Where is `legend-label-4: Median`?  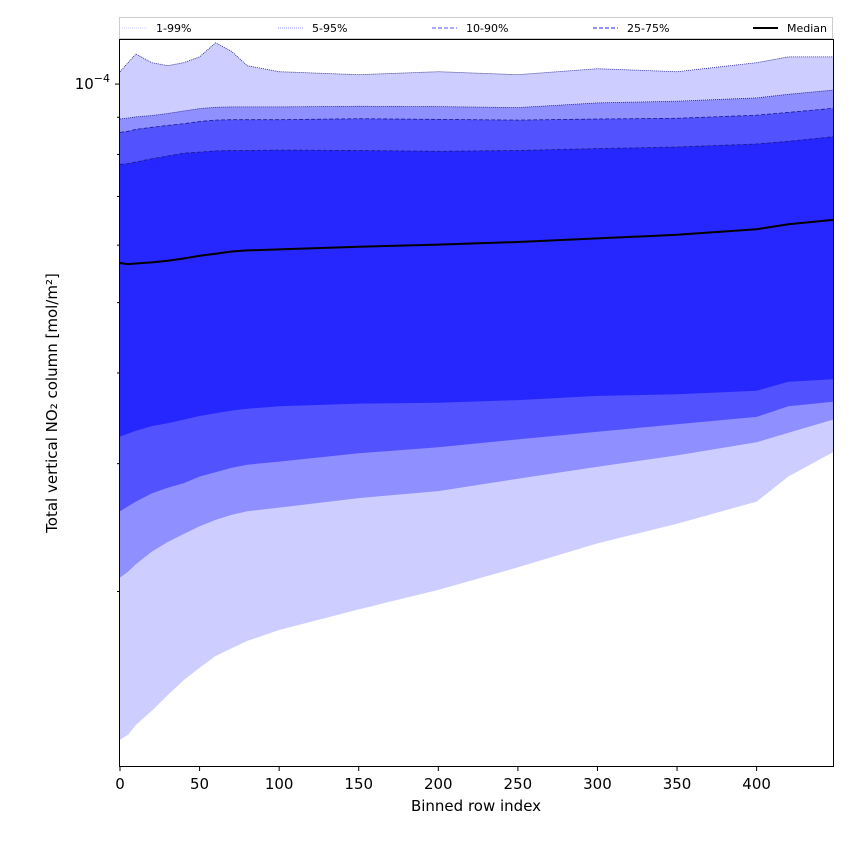
legend-label-4: Median is located at coordinates (807, 28).